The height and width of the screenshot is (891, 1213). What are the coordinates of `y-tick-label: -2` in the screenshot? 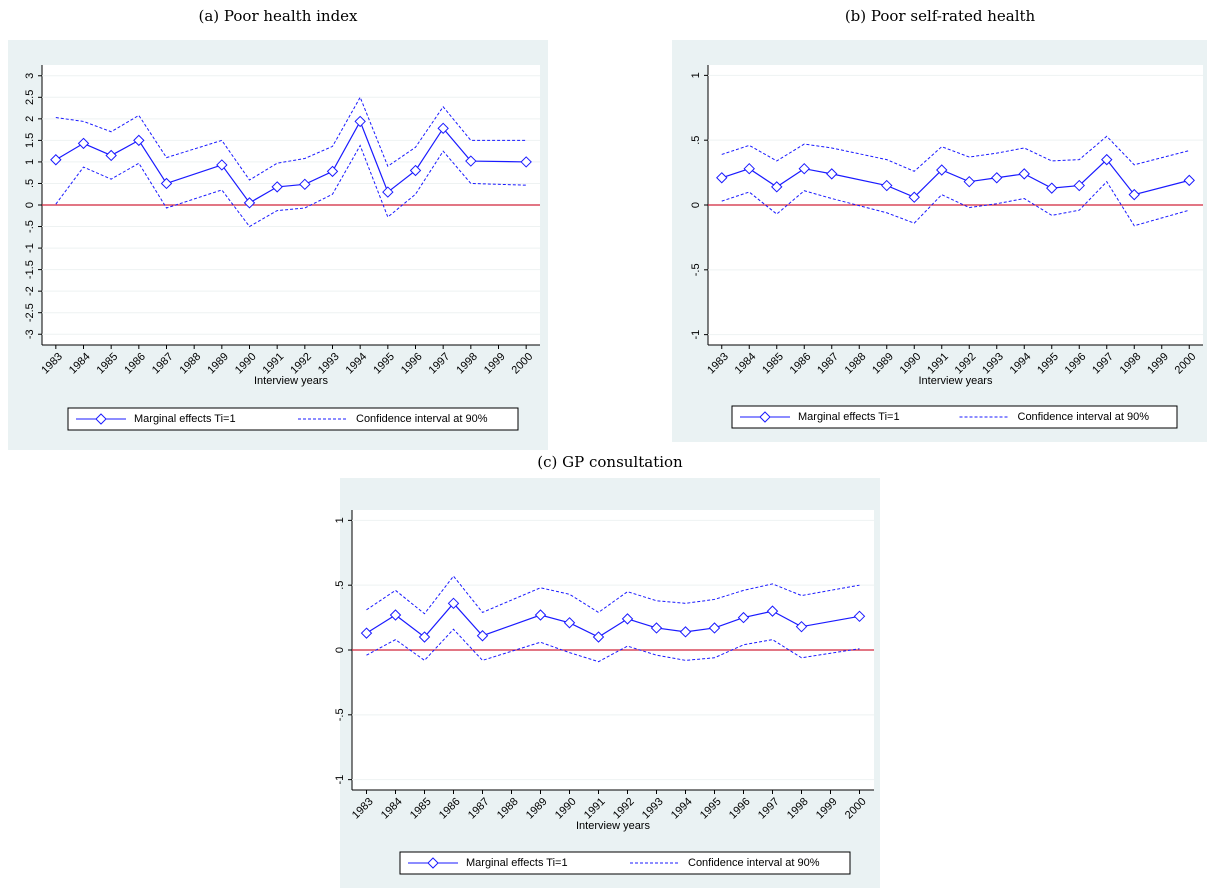 It's located at (30, 291).